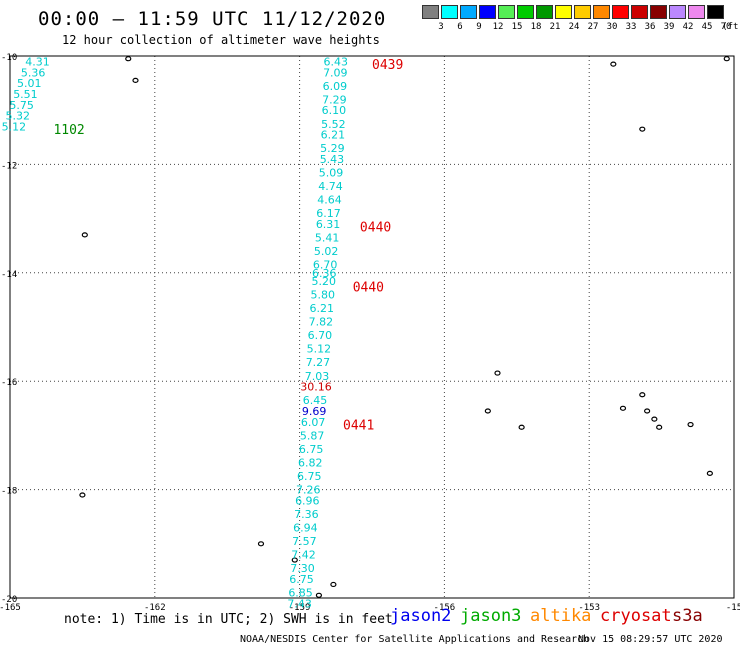 The image size is (740, 650). What do you see at coordinates (574, 27) in the screenshot?
I see `legend-label: 24` at bounding box center [574, 27].